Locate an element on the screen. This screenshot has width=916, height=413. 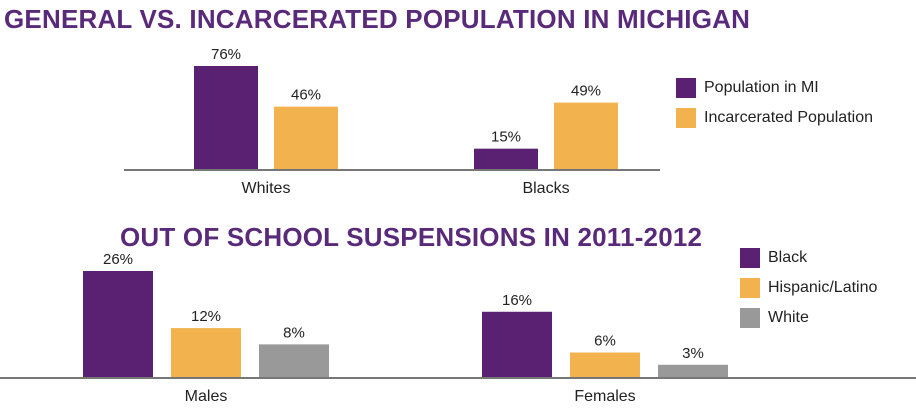
data-label: 49% is located at coordinates (586, 91).